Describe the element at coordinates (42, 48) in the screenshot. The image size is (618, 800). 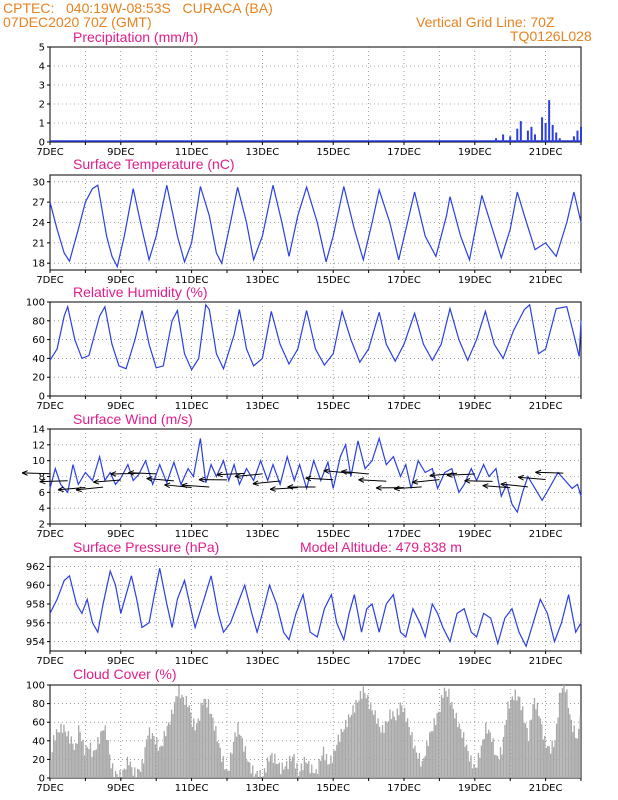
I see `y-tick-label: 5` at that location.